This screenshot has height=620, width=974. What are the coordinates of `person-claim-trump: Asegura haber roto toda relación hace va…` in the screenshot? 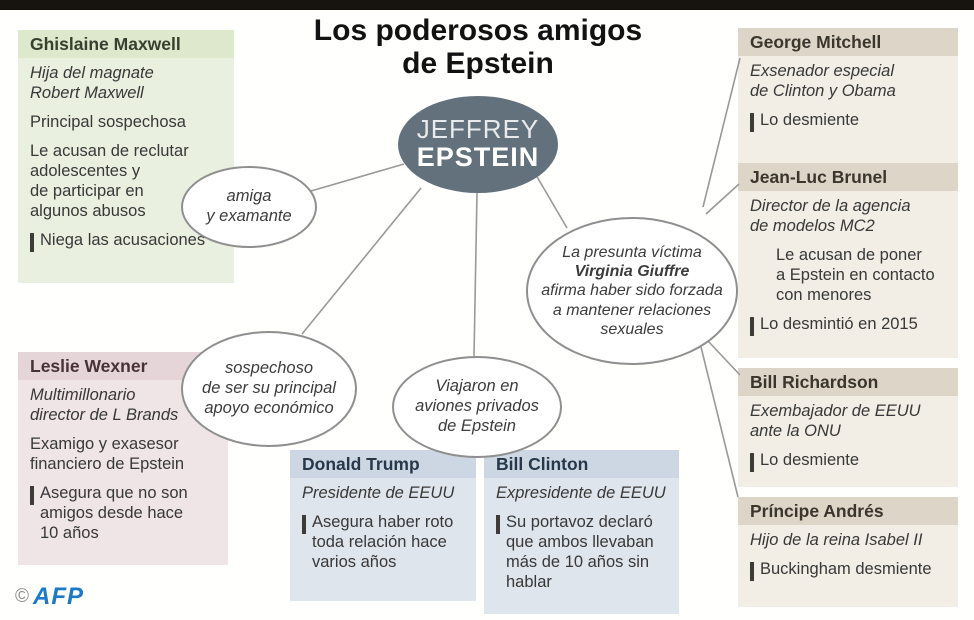 It's located at (384, 543).